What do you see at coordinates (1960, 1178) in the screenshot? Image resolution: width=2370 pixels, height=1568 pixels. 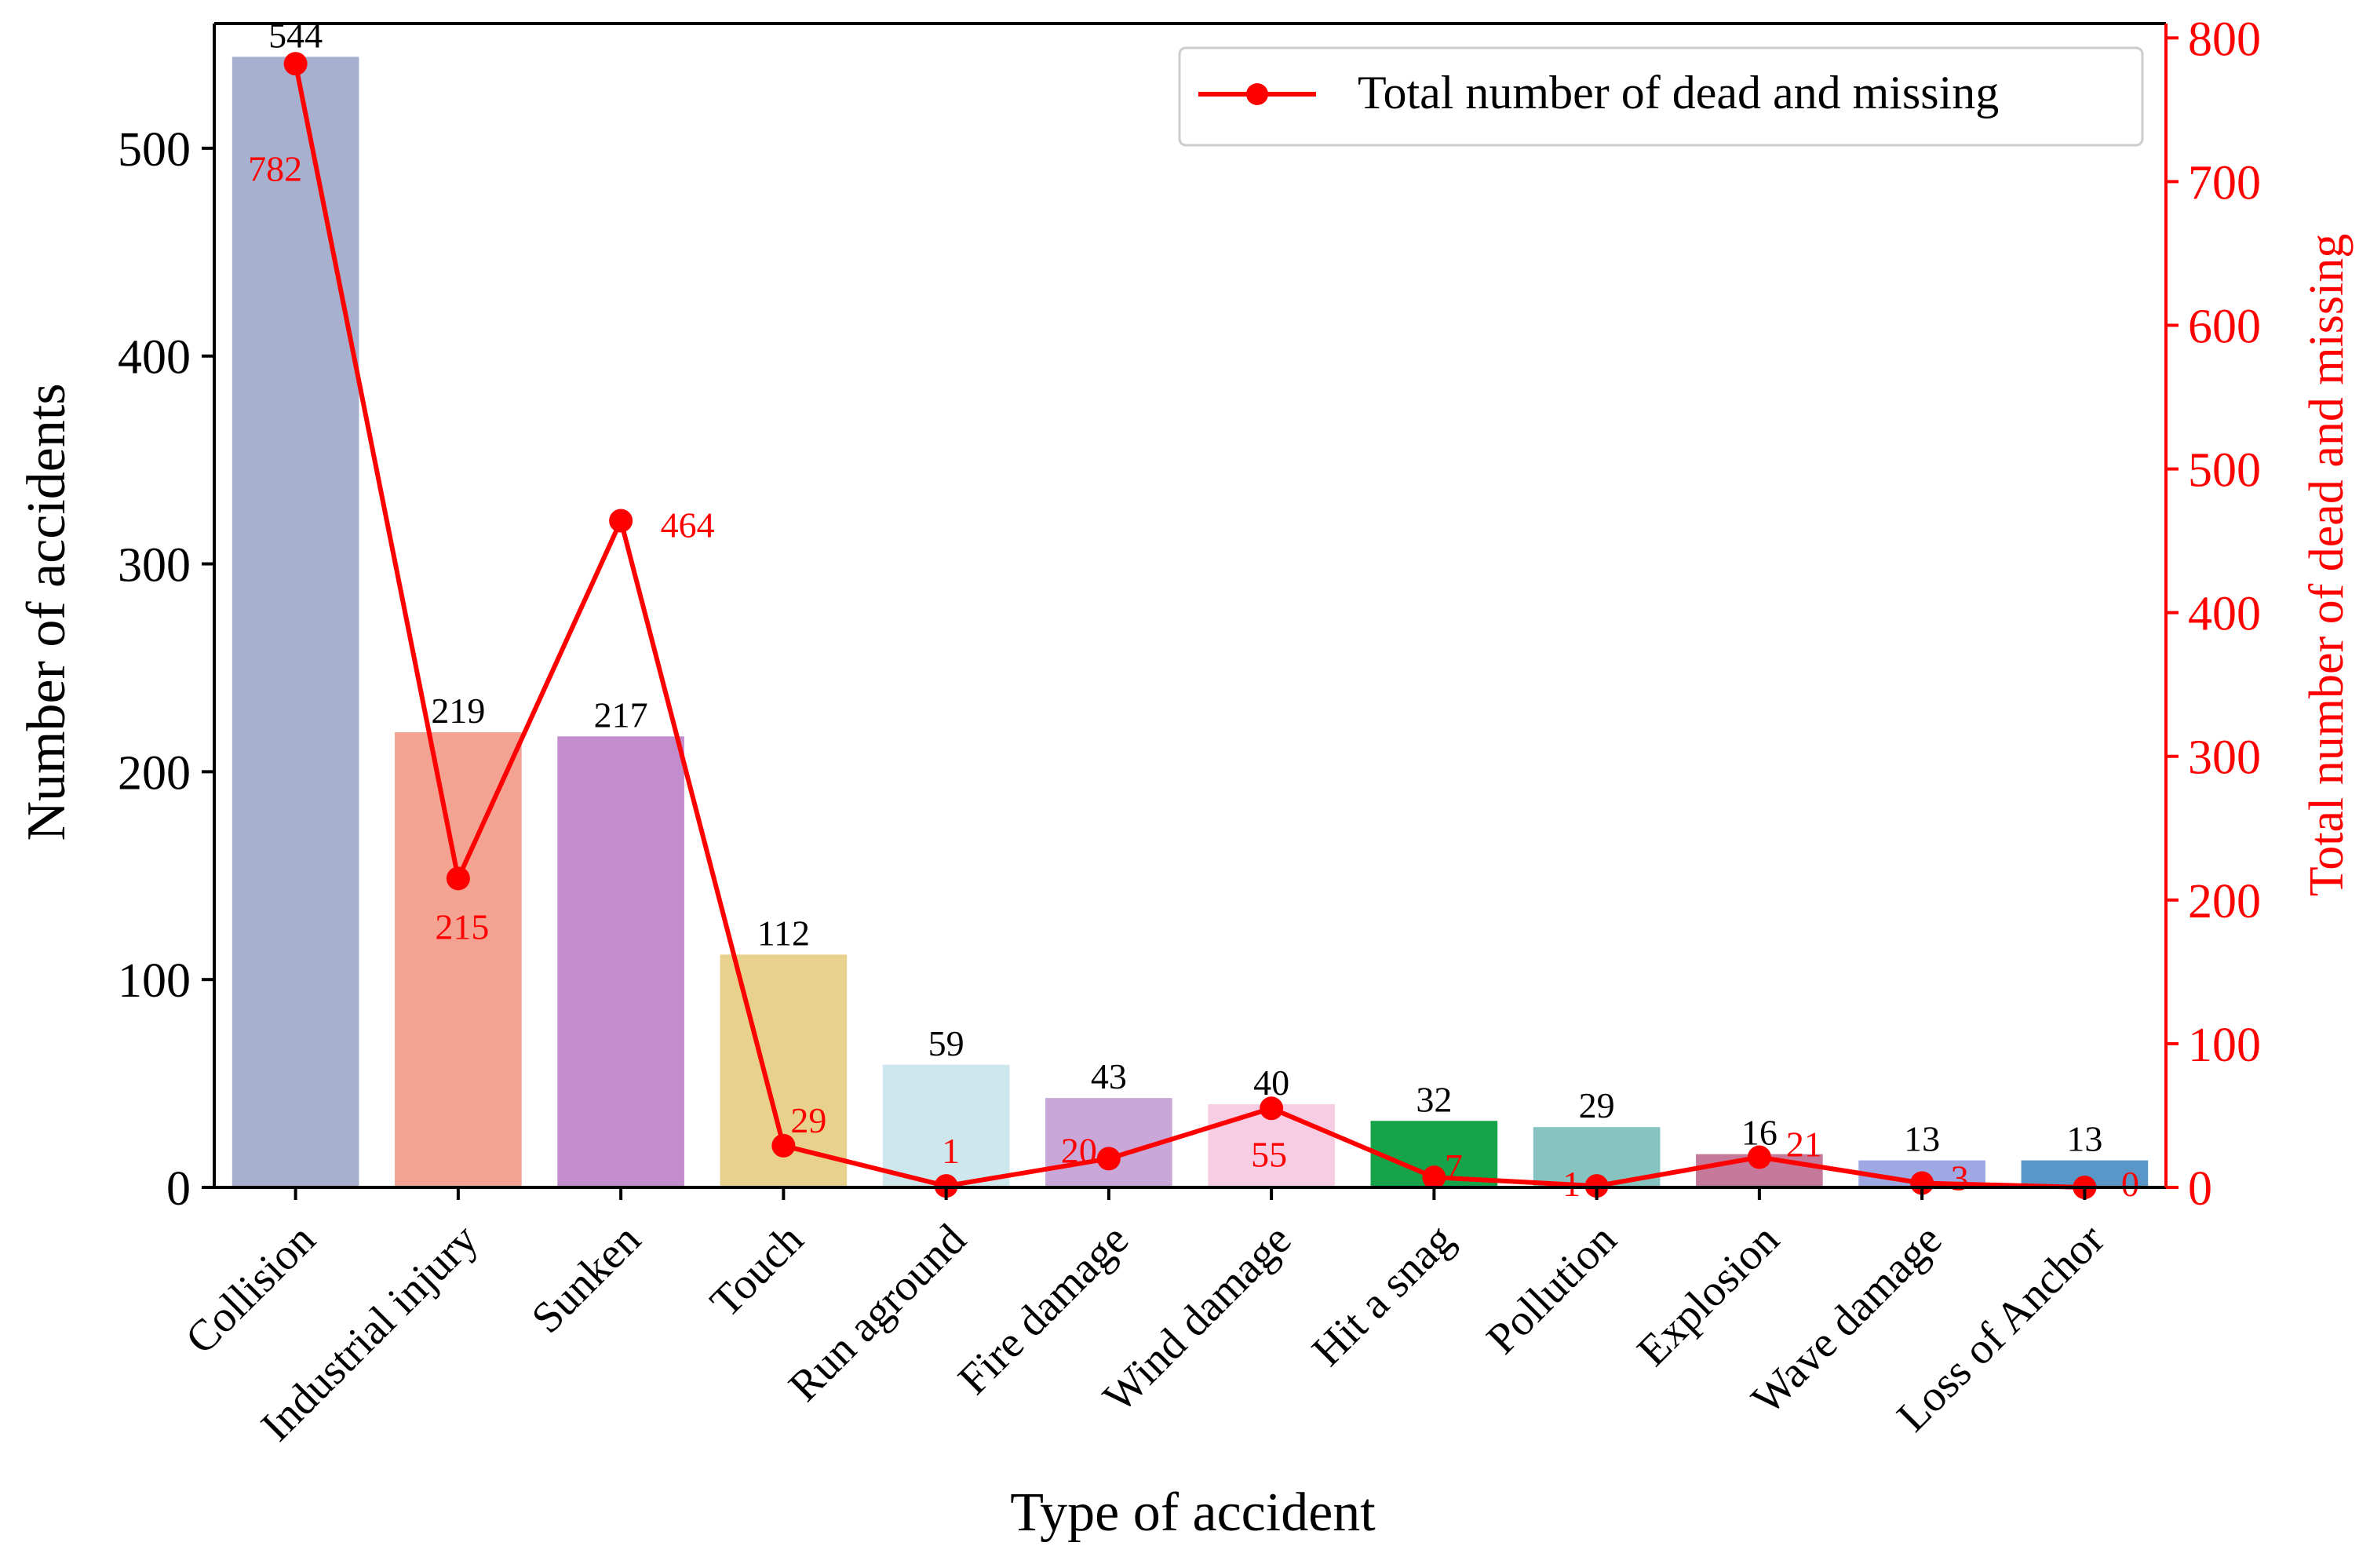 I see `line-value-label: 3` at bounding box center [1960, 1178].